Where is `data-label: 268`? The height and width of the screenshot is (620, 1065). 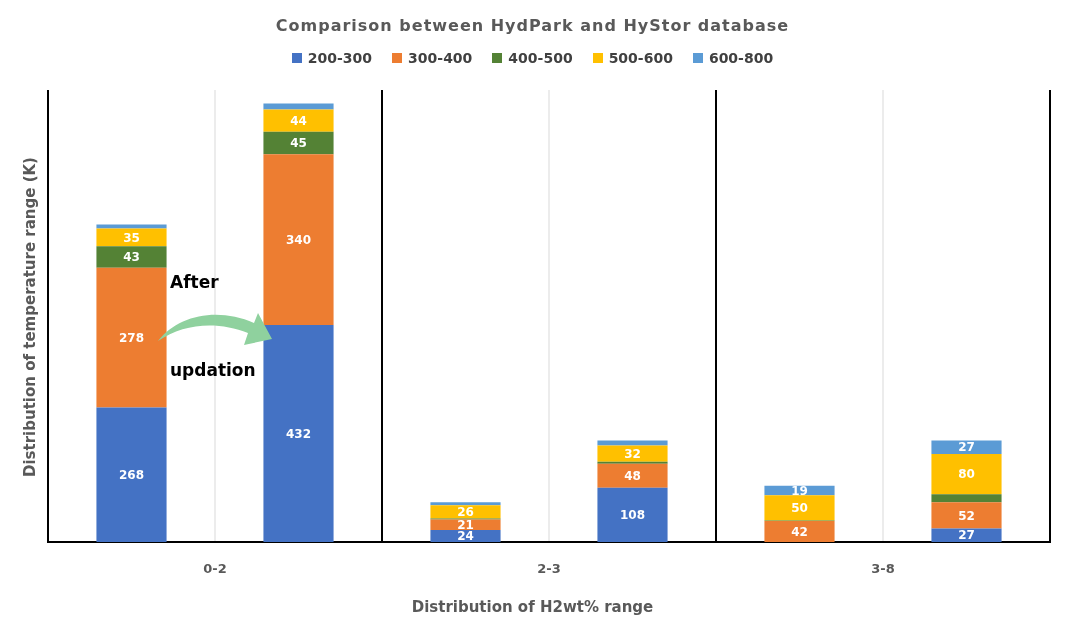 data-label: 268 is located at coordinates (131, 474).